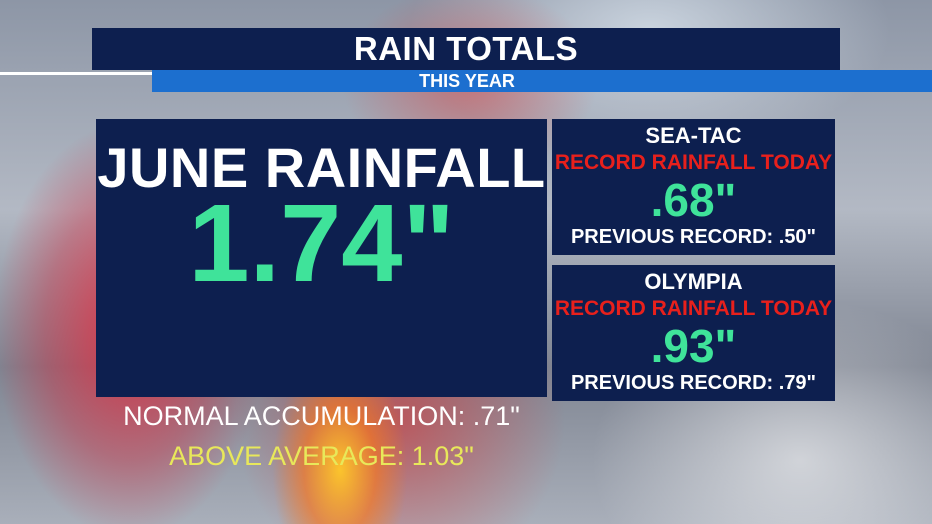  I want to click on record-value: .93", so click(693, 346).